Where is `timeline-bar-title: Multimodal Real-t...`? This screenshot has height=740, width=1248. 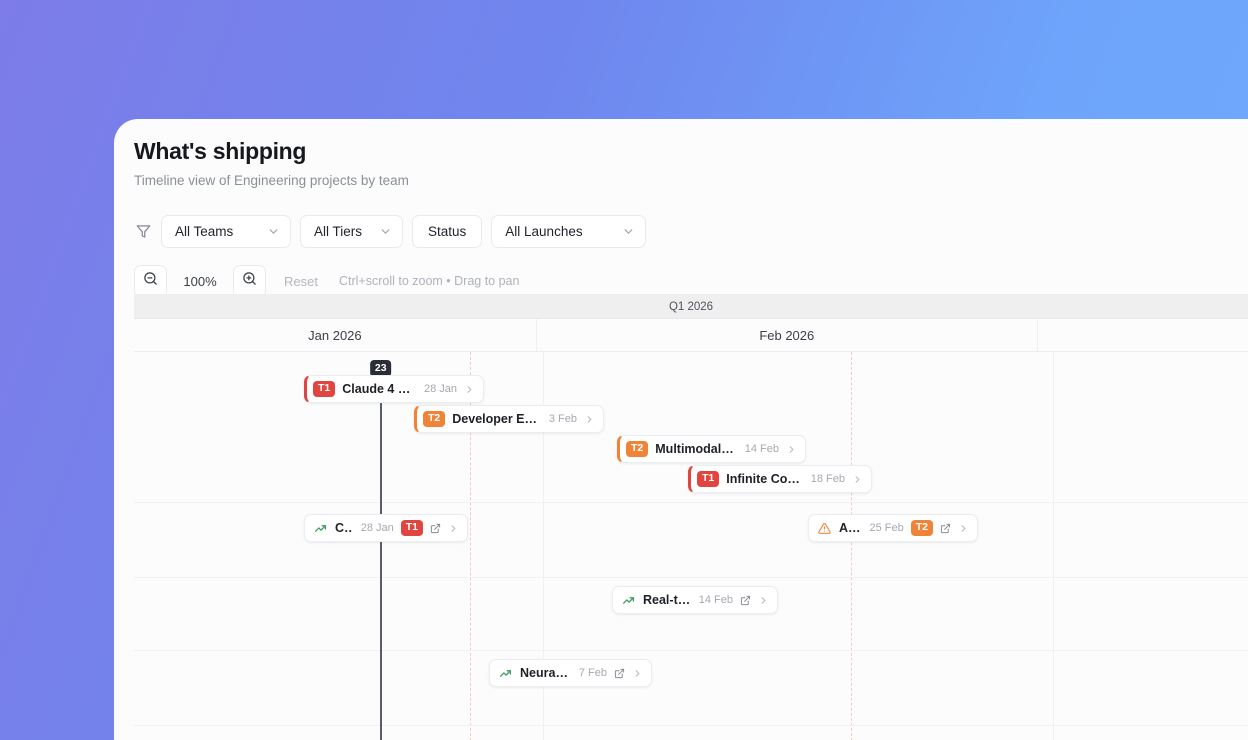 timeline-bar-title: Multimodal Real-t... is located at coordinates (695, 449).